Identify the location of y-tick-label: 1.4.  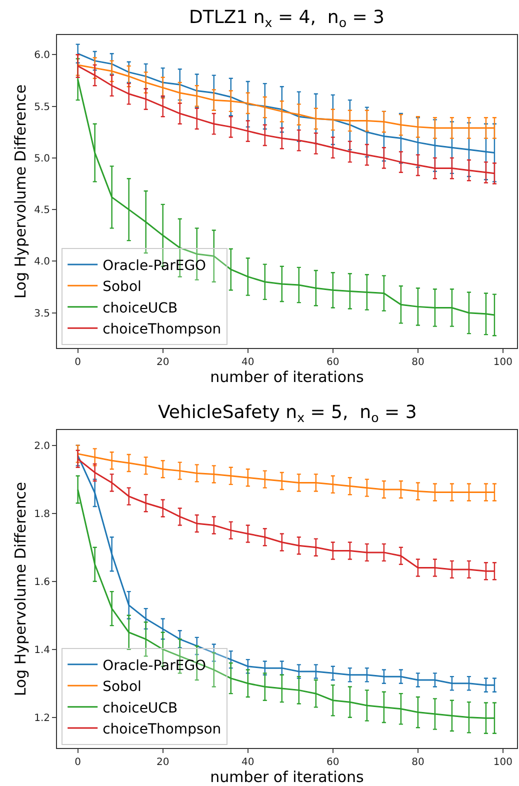
(42, 650).